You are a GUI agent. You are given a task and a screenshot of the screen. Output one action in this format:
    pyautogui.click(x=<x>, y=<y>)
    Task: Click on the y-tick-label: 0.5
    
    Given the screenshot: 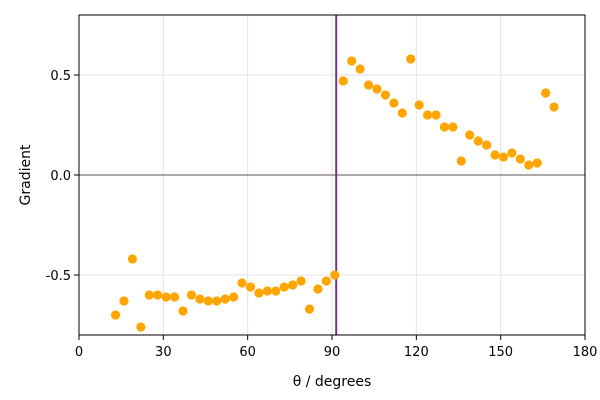 What is the action you would take?
    pyautogui.click(x=60, y=76)
    